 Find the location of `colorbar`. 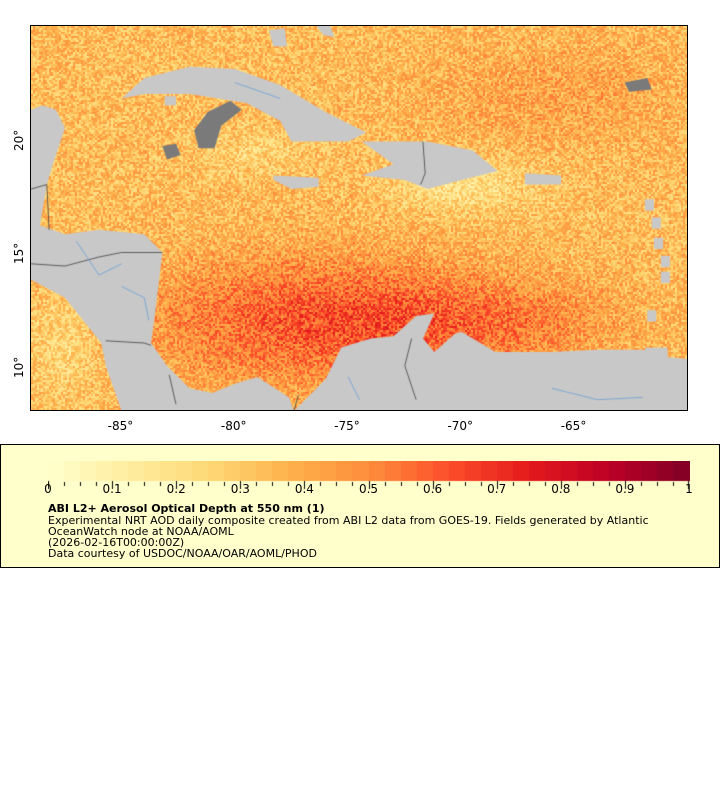

colorbar is located at coordinates (369, 479).